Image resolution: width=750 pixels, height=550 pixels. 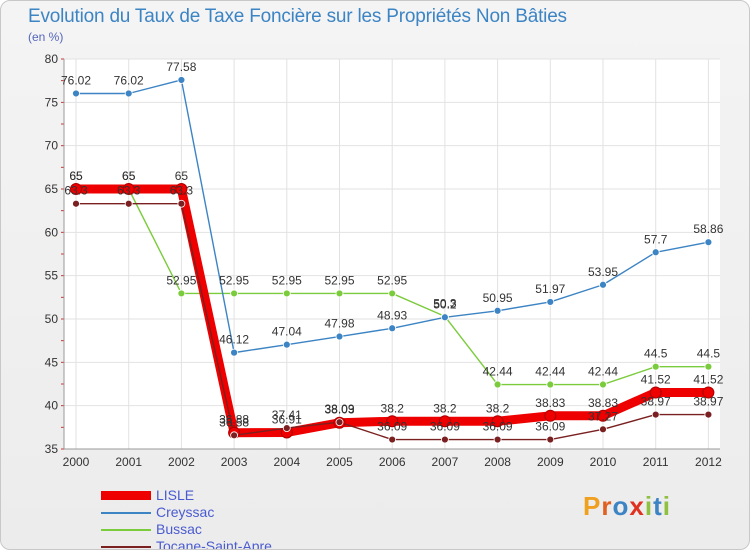 What do you see at coordinates (708, 462) in the screenshot?
I see `x-tick-label: 2012` at bounding box center [708, 462].